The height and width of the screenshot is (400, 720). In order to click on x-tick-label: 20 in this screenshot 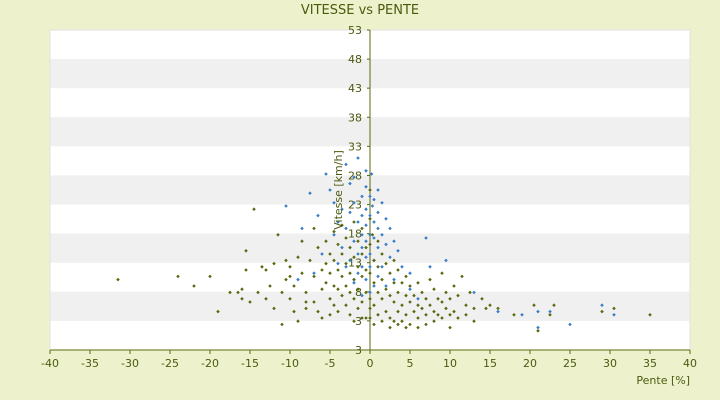, I will do `click(530, 363)`.